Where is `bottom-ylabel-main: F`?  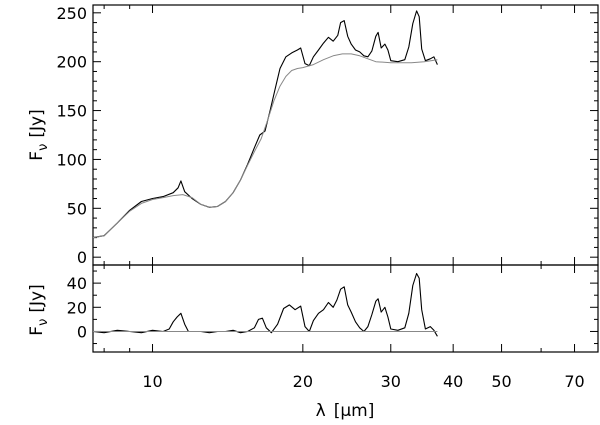
bottom-ylabel-main: F is located at coordinates (37, 331).